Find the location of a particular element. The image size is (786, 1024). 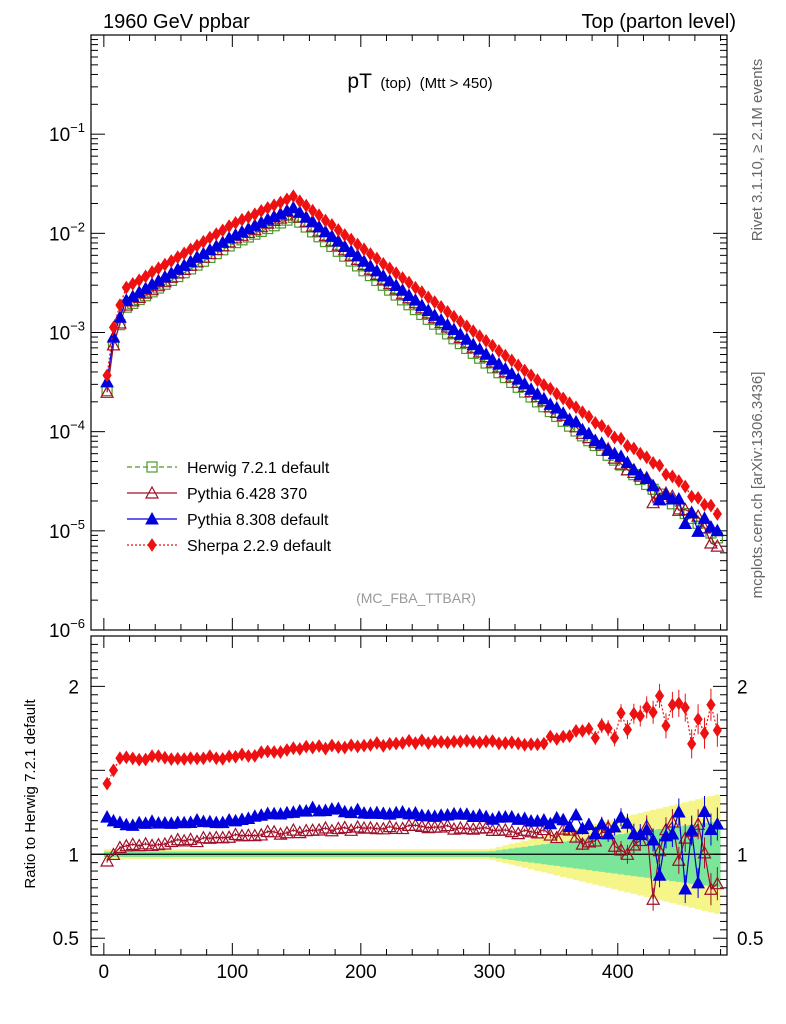

side-label-top: Rivet 3.1.10, ≥ 2.1M events is located at coordinates (757, 150).